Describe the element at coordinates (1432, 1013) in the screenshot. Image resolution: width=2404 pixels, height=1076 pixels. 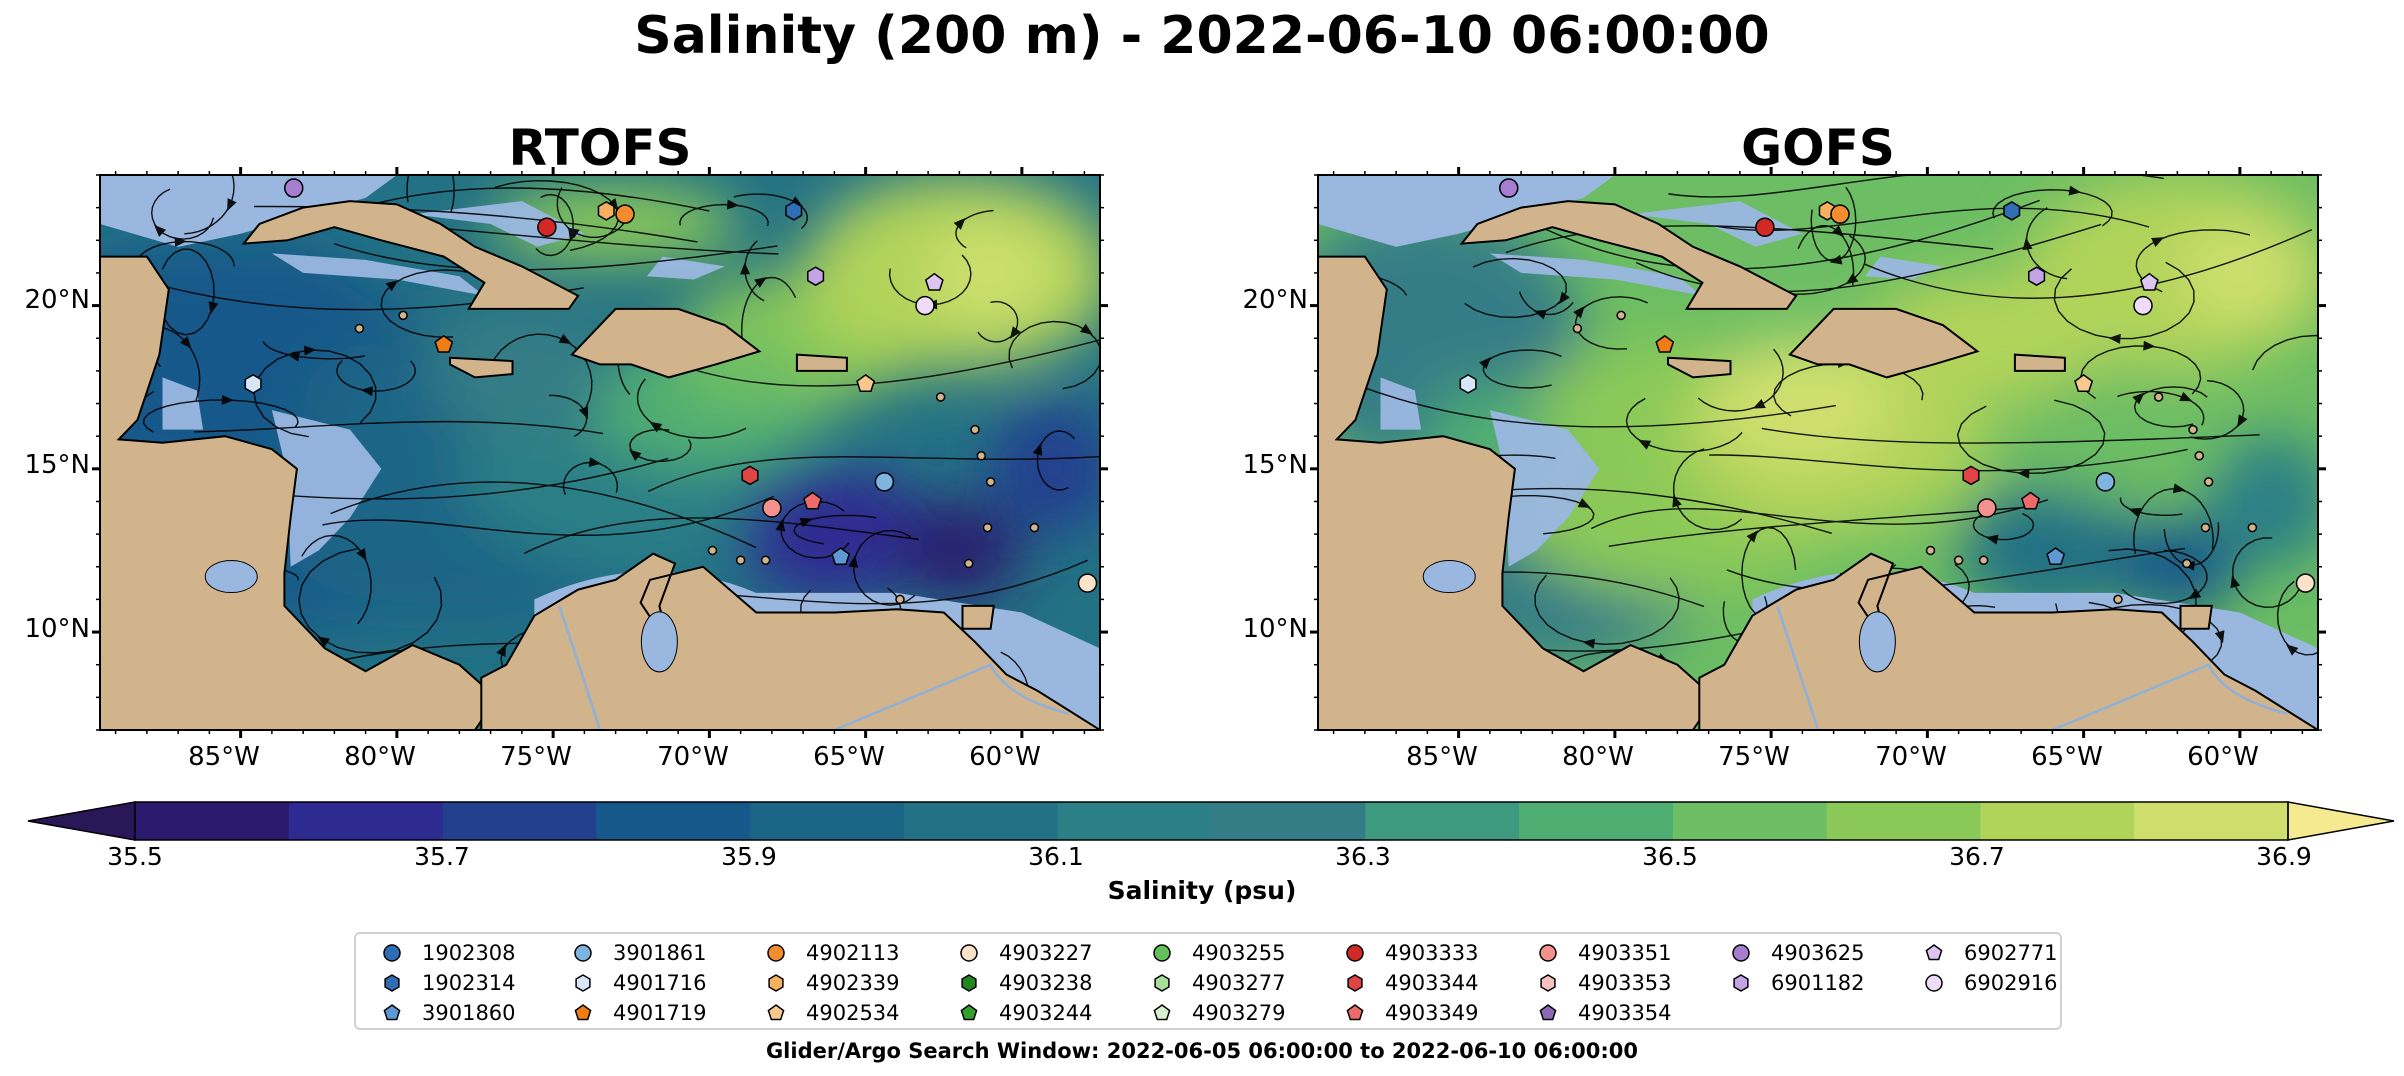
I see `legend-label: 4903349` at that location.